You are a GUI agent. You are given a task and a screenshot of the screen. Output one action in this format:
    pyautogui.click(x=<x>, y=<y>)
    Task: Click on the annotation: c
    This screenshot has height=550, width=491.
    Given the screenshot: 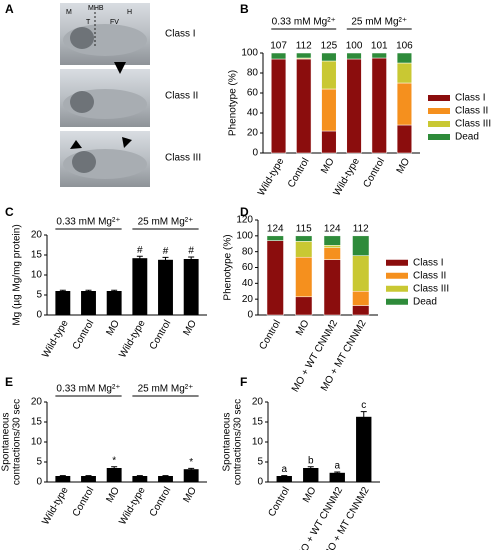 What is the action you would take?
    pyautogui.click(x=363, y=405)
    